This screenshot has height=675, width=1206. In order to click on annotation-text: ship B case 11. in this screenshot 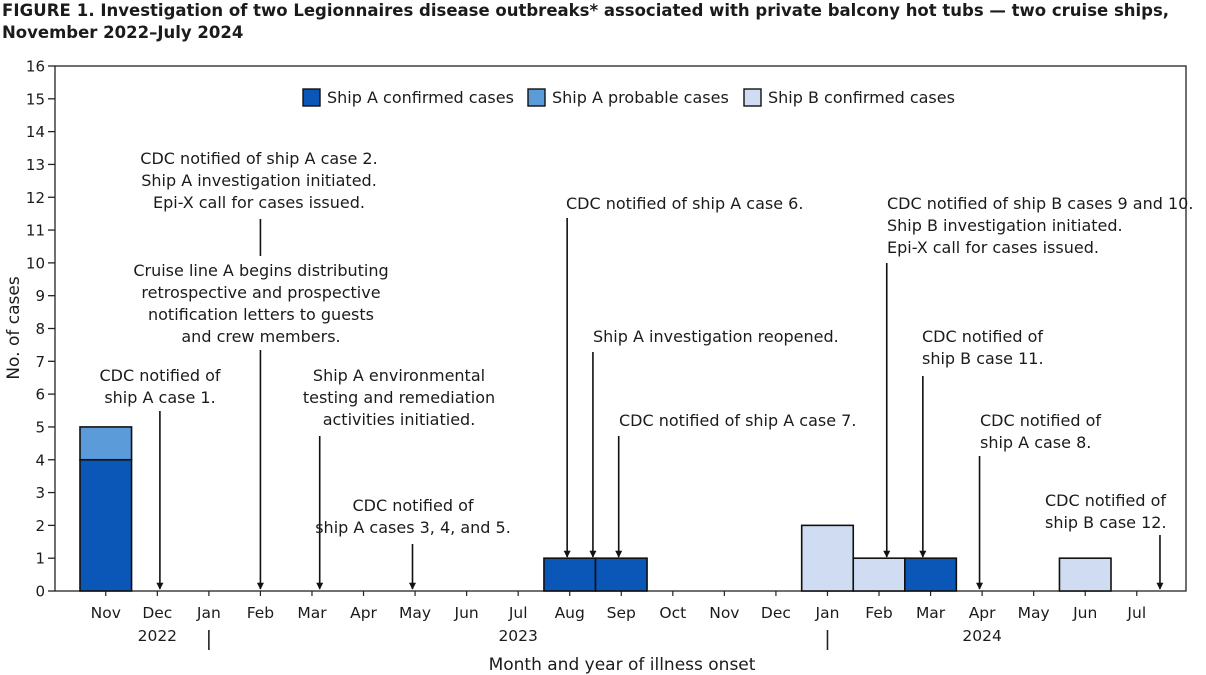, I will do `click(983, 358)`.